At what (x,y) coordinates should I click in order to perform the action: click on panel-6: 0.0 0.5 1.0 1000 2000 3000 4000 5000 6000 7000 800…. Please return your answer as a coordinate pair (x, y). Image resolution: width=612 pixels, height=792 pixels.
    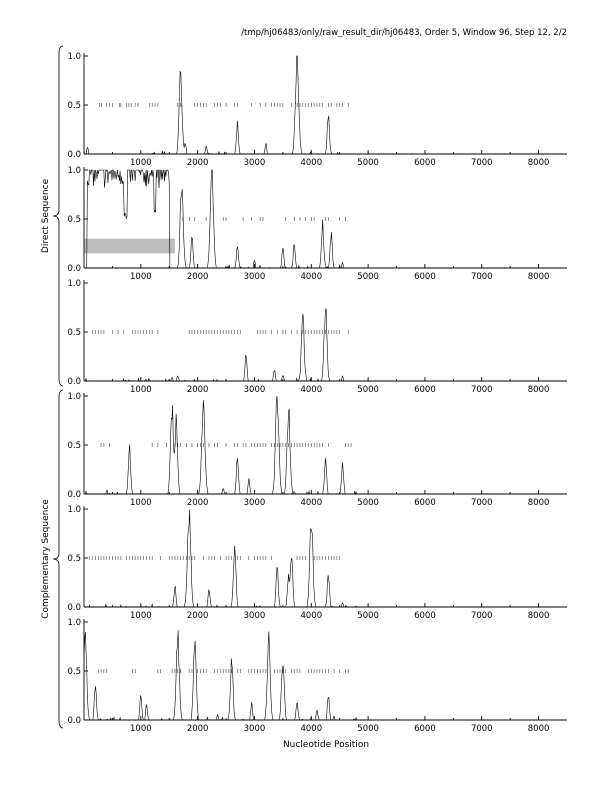
    Looking at the image, I should click on (317, 676).